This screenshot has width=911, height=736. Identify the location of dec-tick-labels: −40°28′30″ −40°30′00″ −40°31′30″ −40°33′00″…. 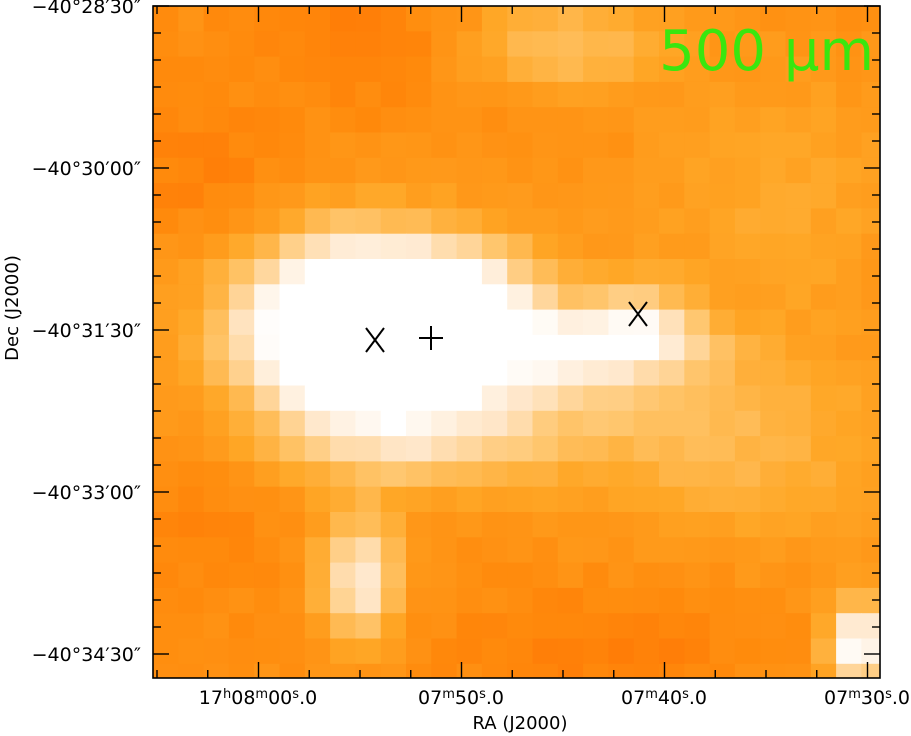
(86, 333).